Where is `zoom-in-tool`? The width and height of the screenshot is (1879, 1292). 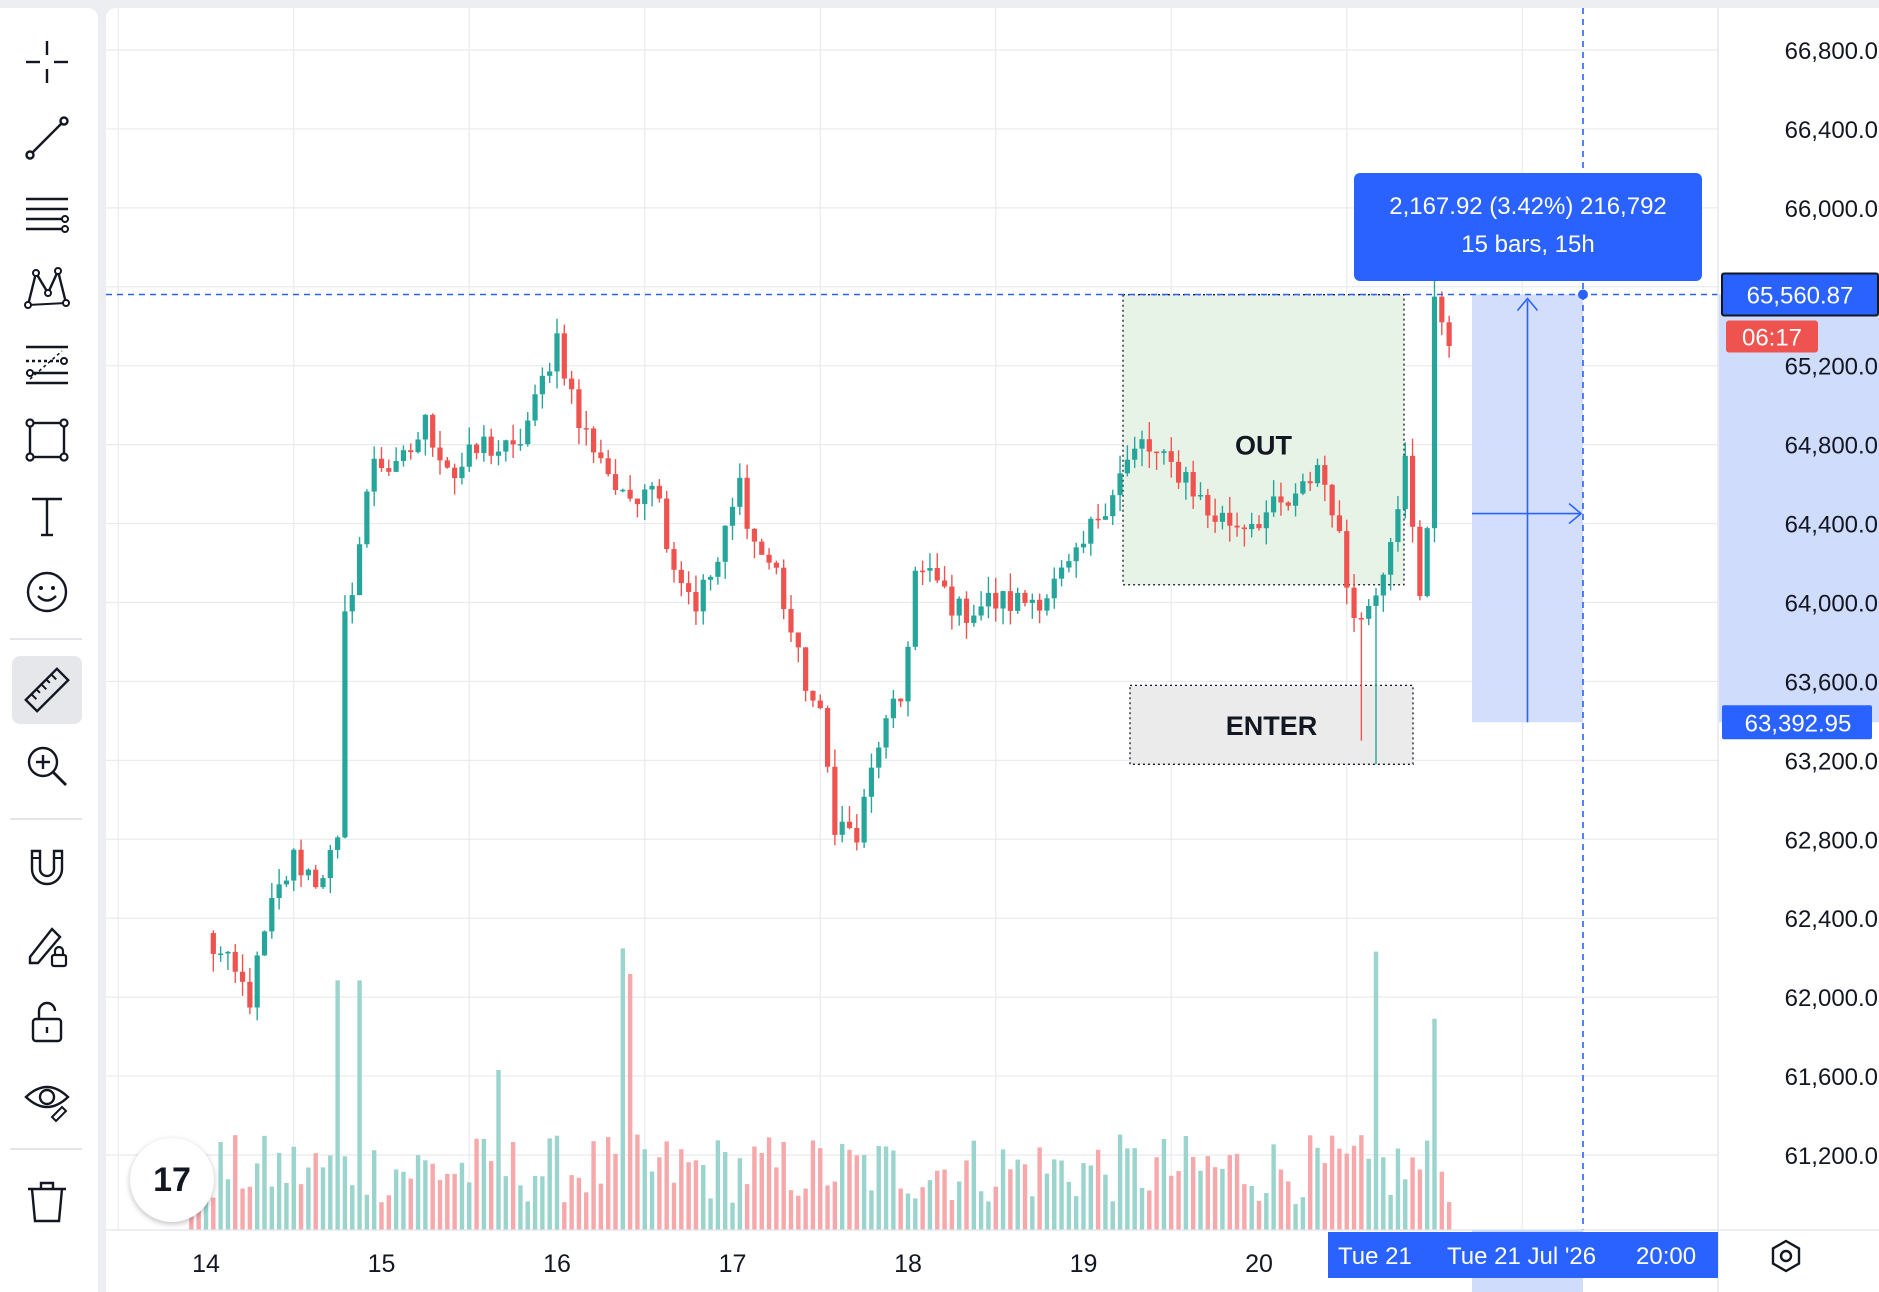 zoom-in-tool is located at coordinates (47, 766).